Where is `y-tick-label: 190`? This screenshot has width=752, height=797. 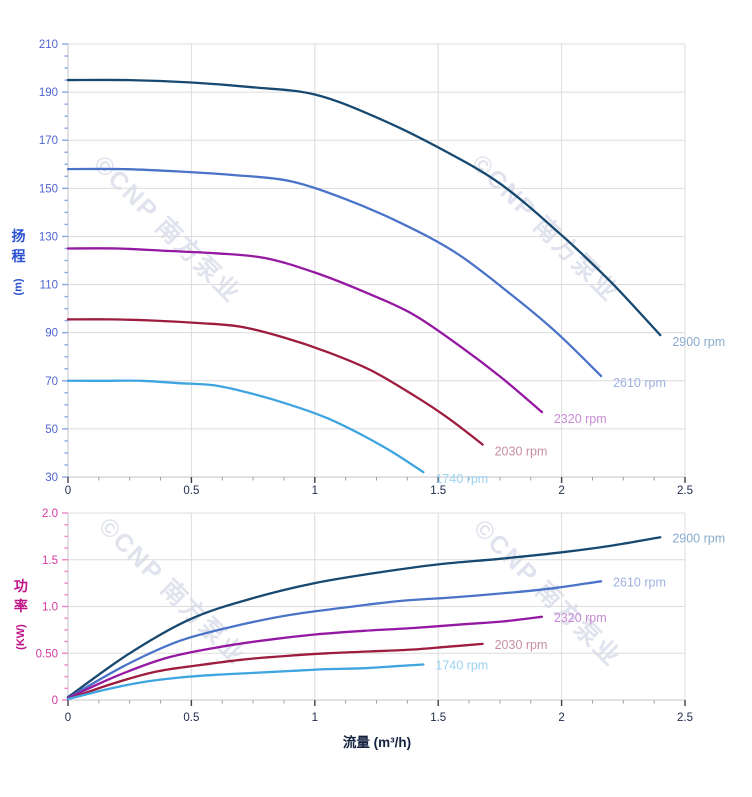 y-tick-label: 190 is located at coordinates (48, 93).